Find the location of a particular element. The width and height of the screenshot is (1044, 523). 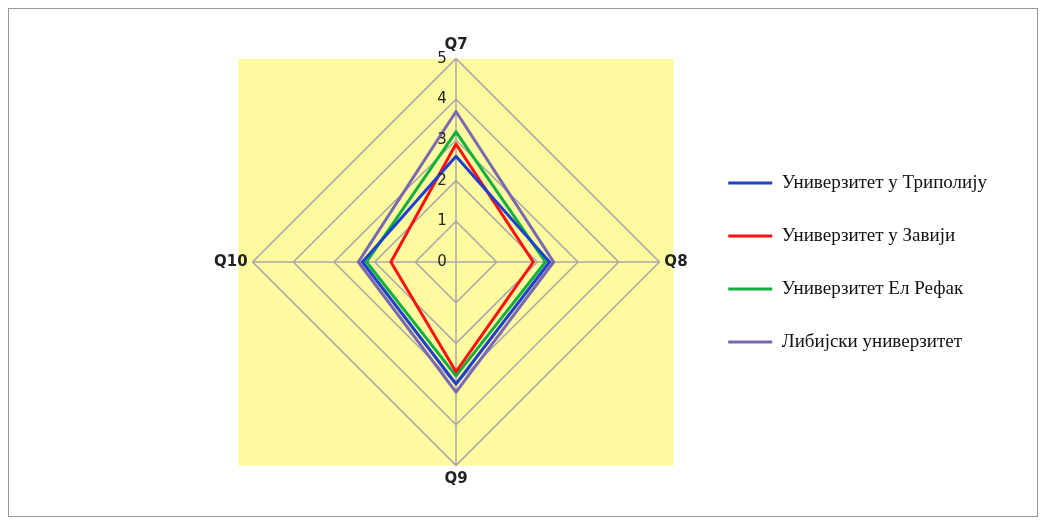

legend-label: Либијски универзитет is located at coordinates (872, 340).